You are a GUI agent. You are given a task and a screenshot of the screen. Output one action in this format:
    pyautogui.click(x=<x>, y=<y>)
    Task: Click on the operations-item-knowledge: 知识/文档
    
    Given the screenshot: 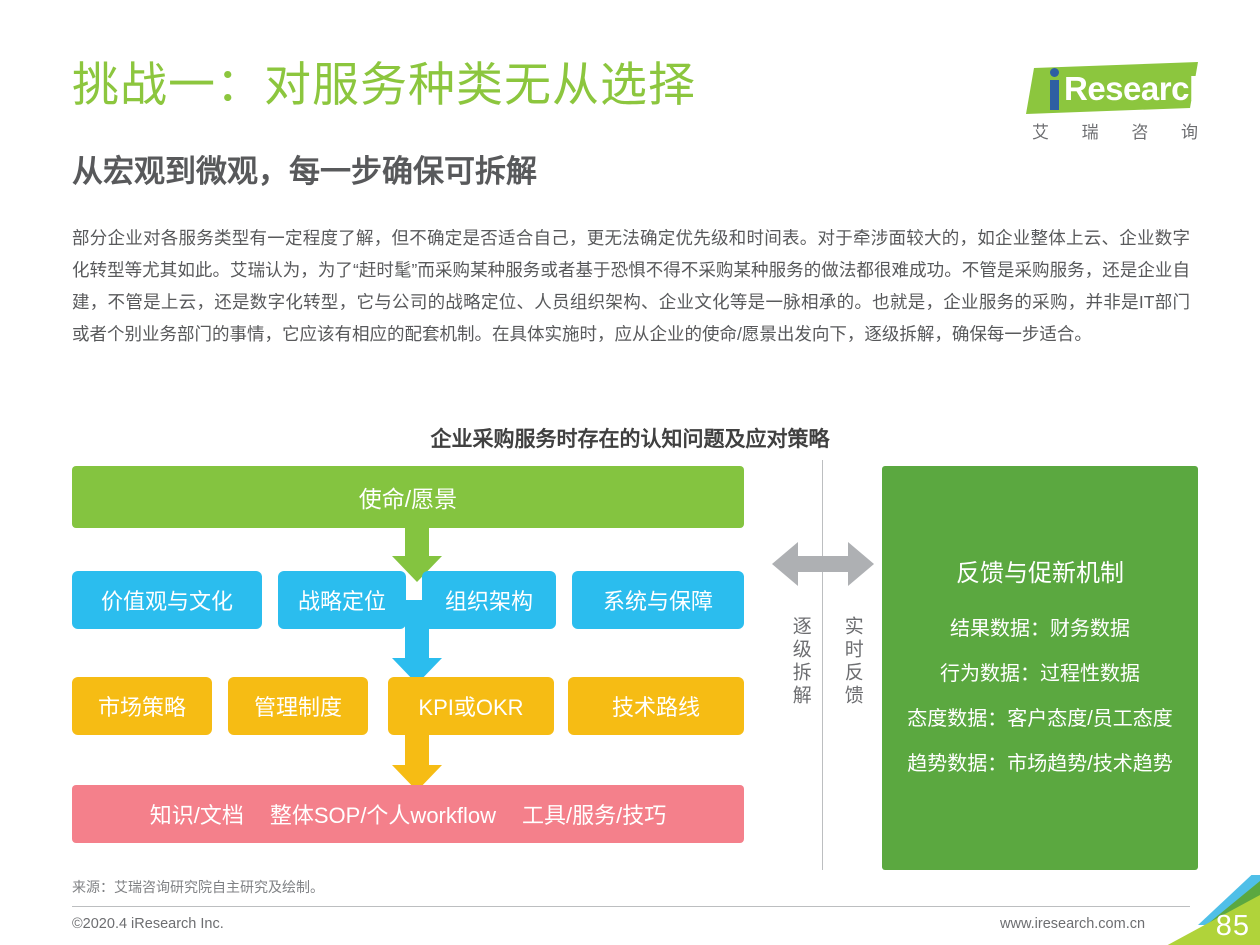 What is the action you would take?
    pyautogui.click(x=196, y=815)
    